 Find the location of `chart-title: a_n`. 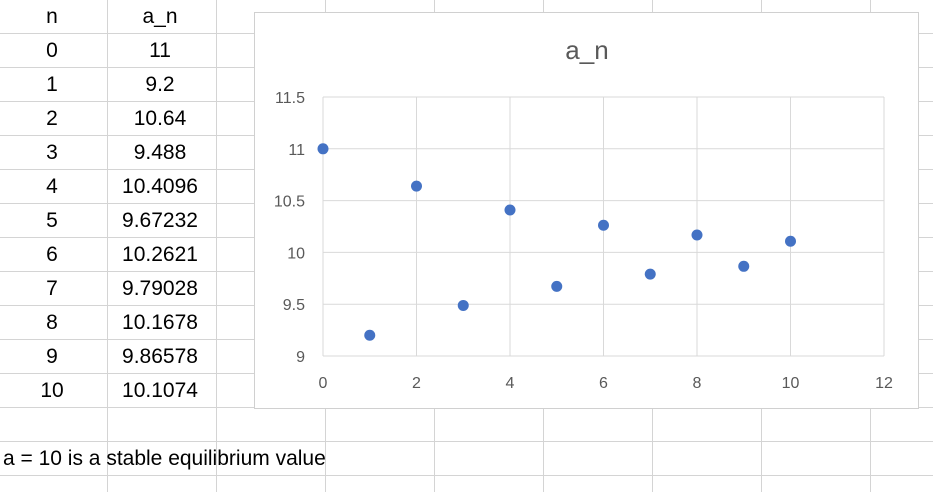

chart-title: a_n is located at coordinates (586, 50).